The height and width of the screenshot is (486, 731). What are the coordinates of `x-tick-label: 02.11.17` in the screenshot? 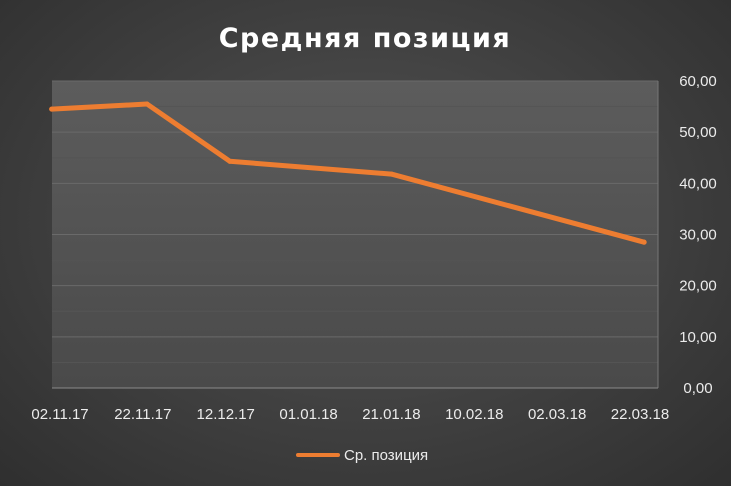 It's located at (59, 414).